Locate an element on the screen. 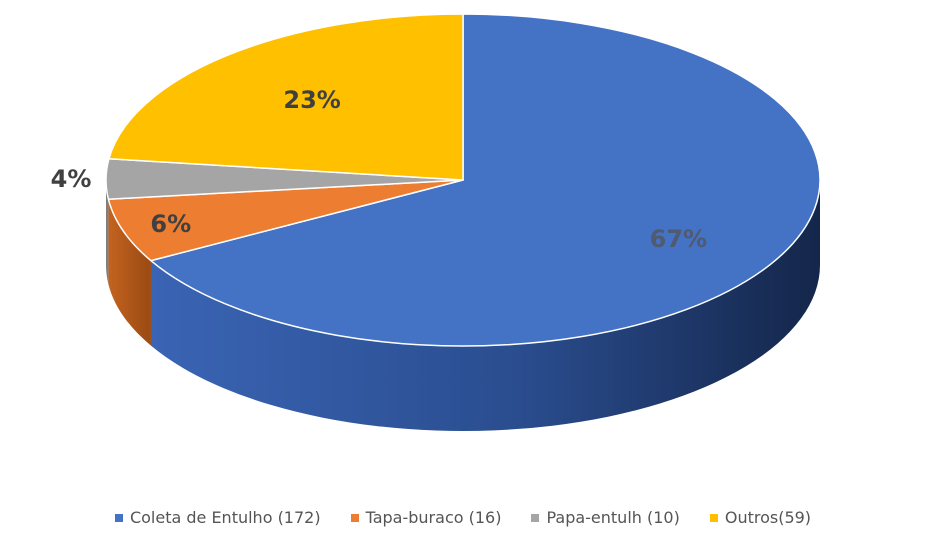 This screenshot has width=926, height=541. legend-item-3: Outros(59) is located at coordinates (760, 517).